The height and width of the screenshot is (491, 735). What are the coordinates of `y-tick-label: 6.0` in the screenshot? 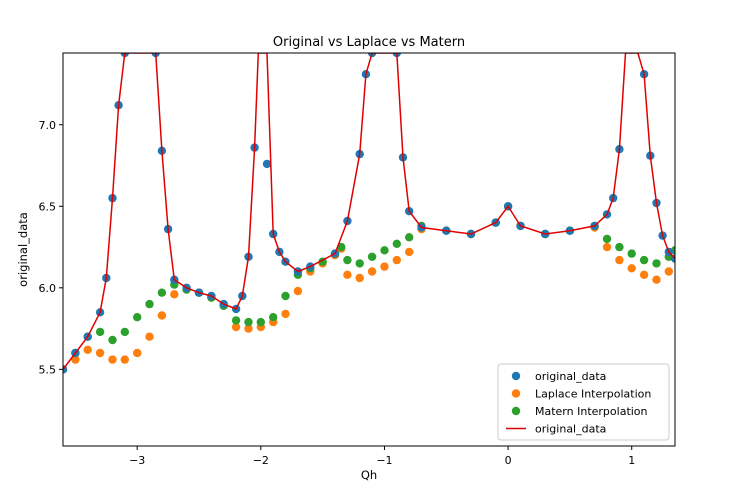 It's located at (48, 288).